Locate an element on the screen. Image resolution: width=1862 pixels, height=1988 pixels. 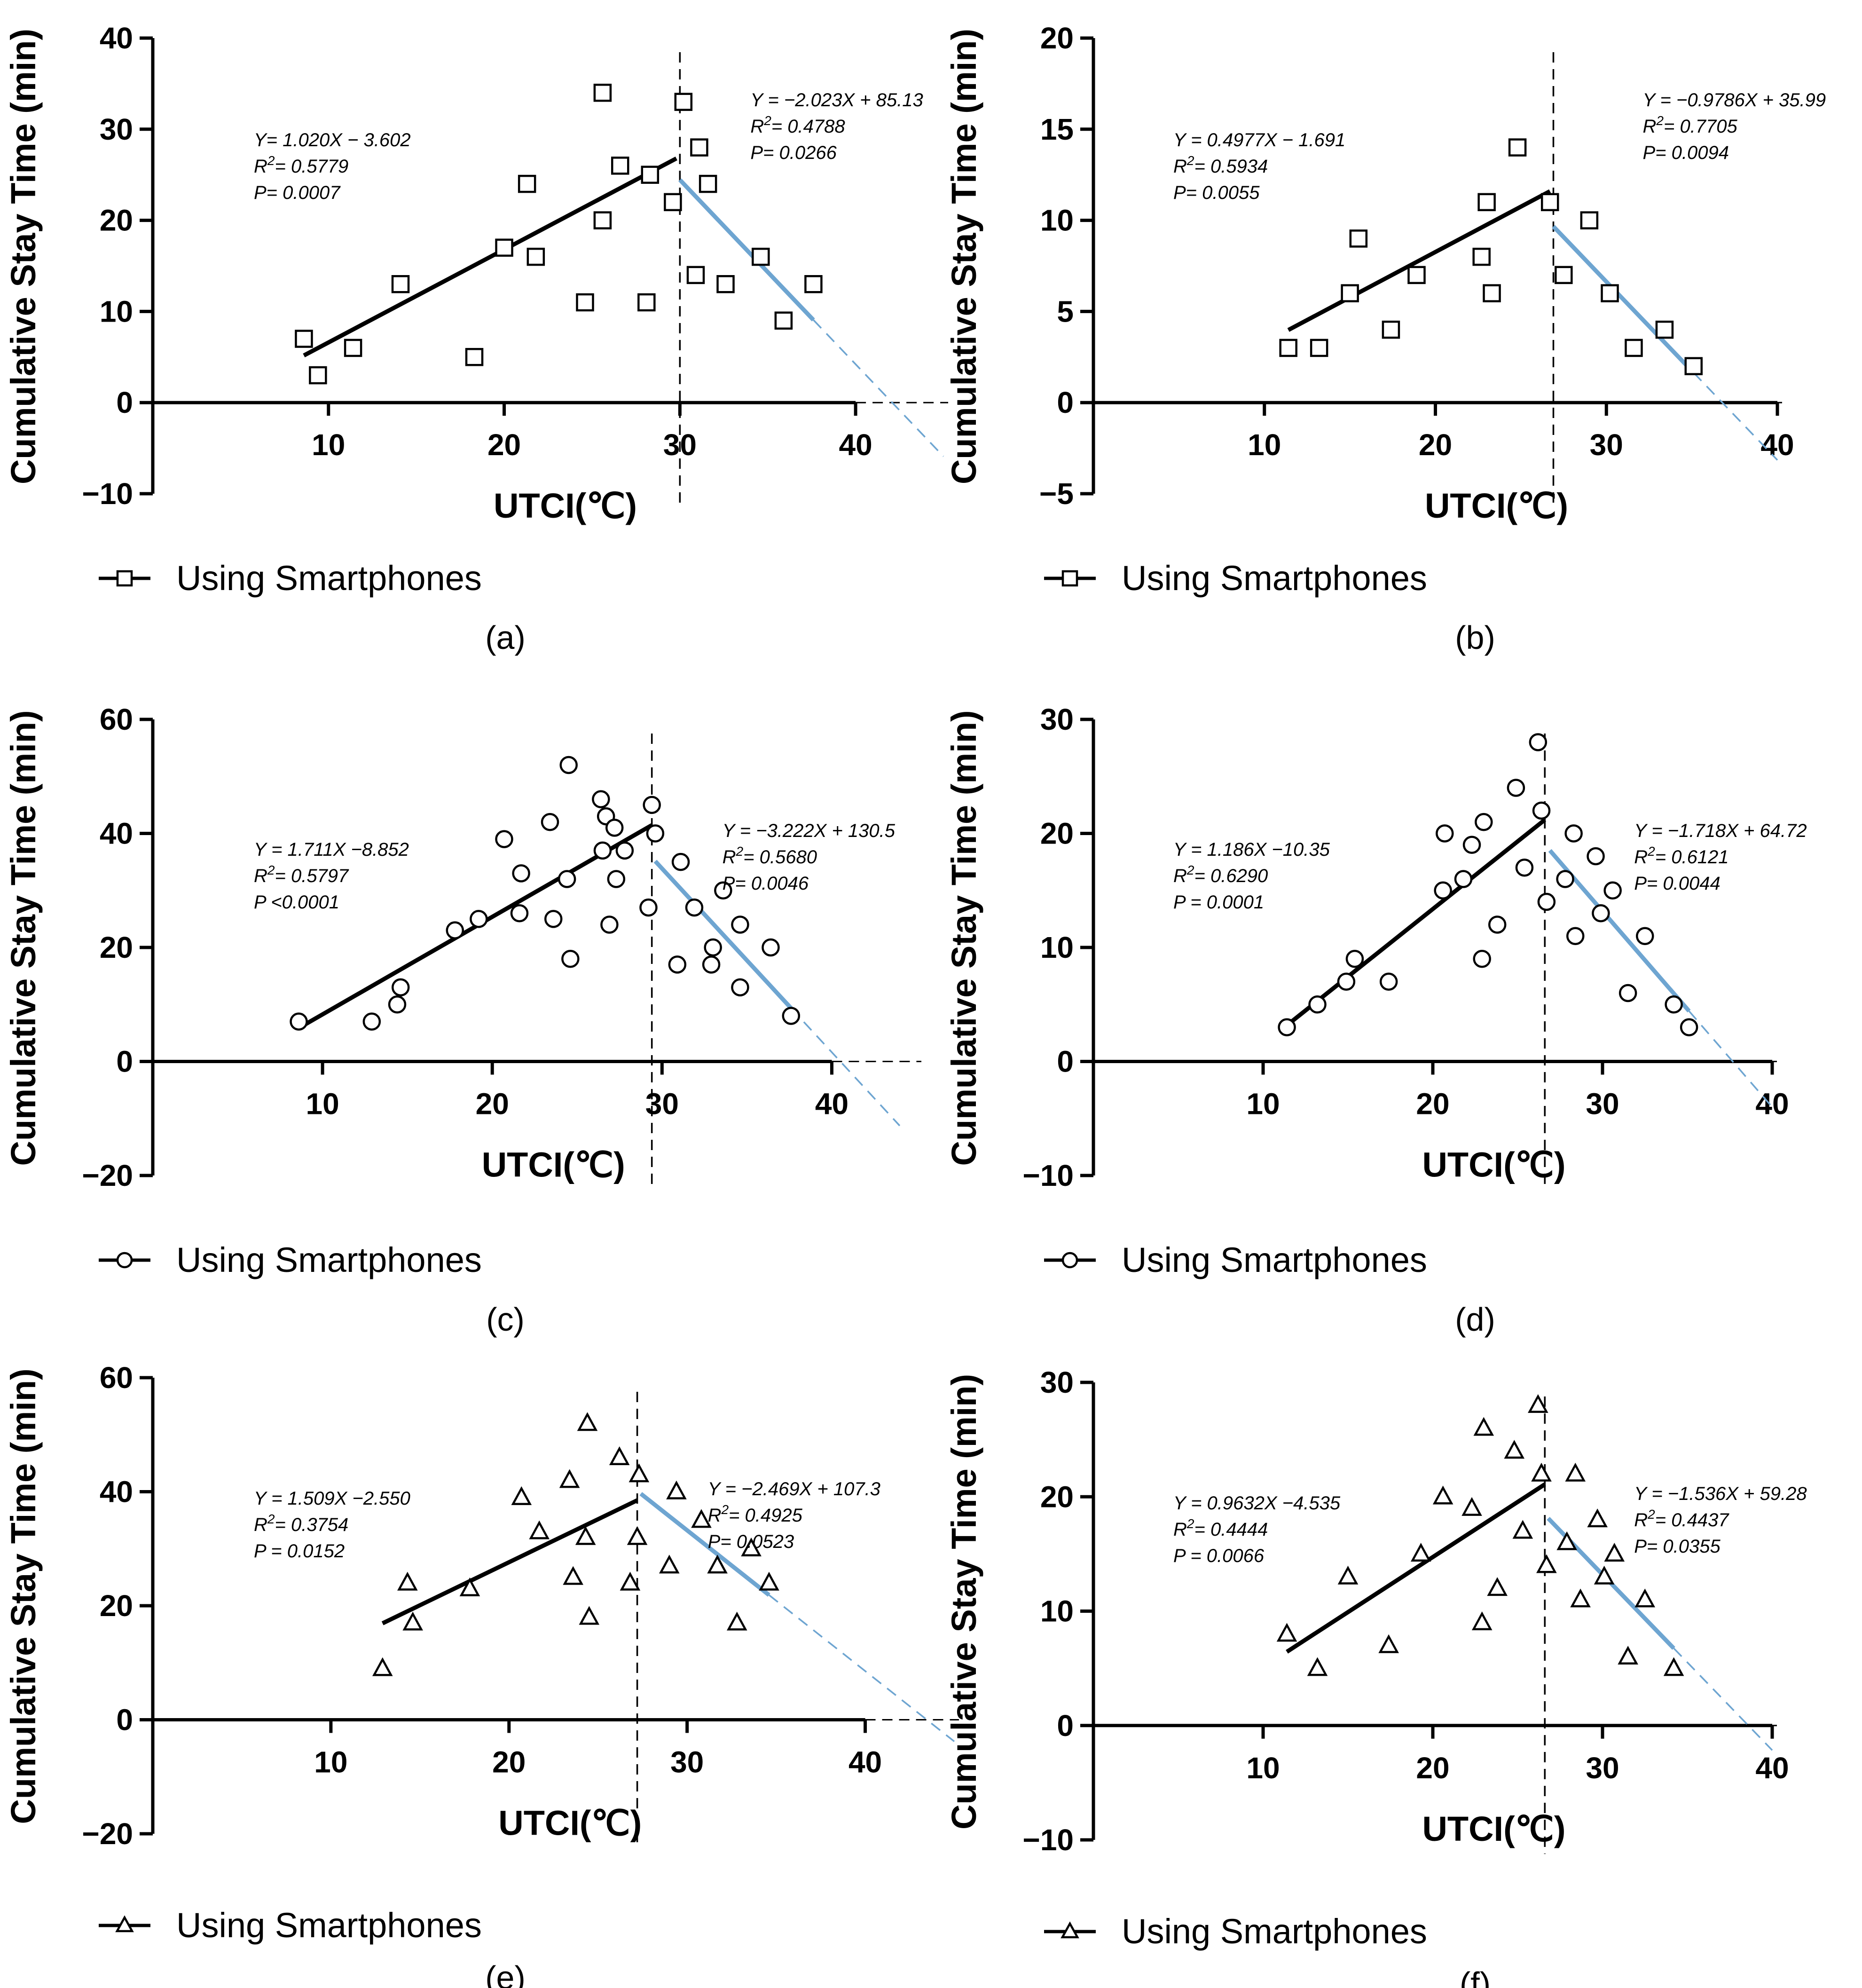
x-tick-label: 20 is located at coordinates (1435, 445).